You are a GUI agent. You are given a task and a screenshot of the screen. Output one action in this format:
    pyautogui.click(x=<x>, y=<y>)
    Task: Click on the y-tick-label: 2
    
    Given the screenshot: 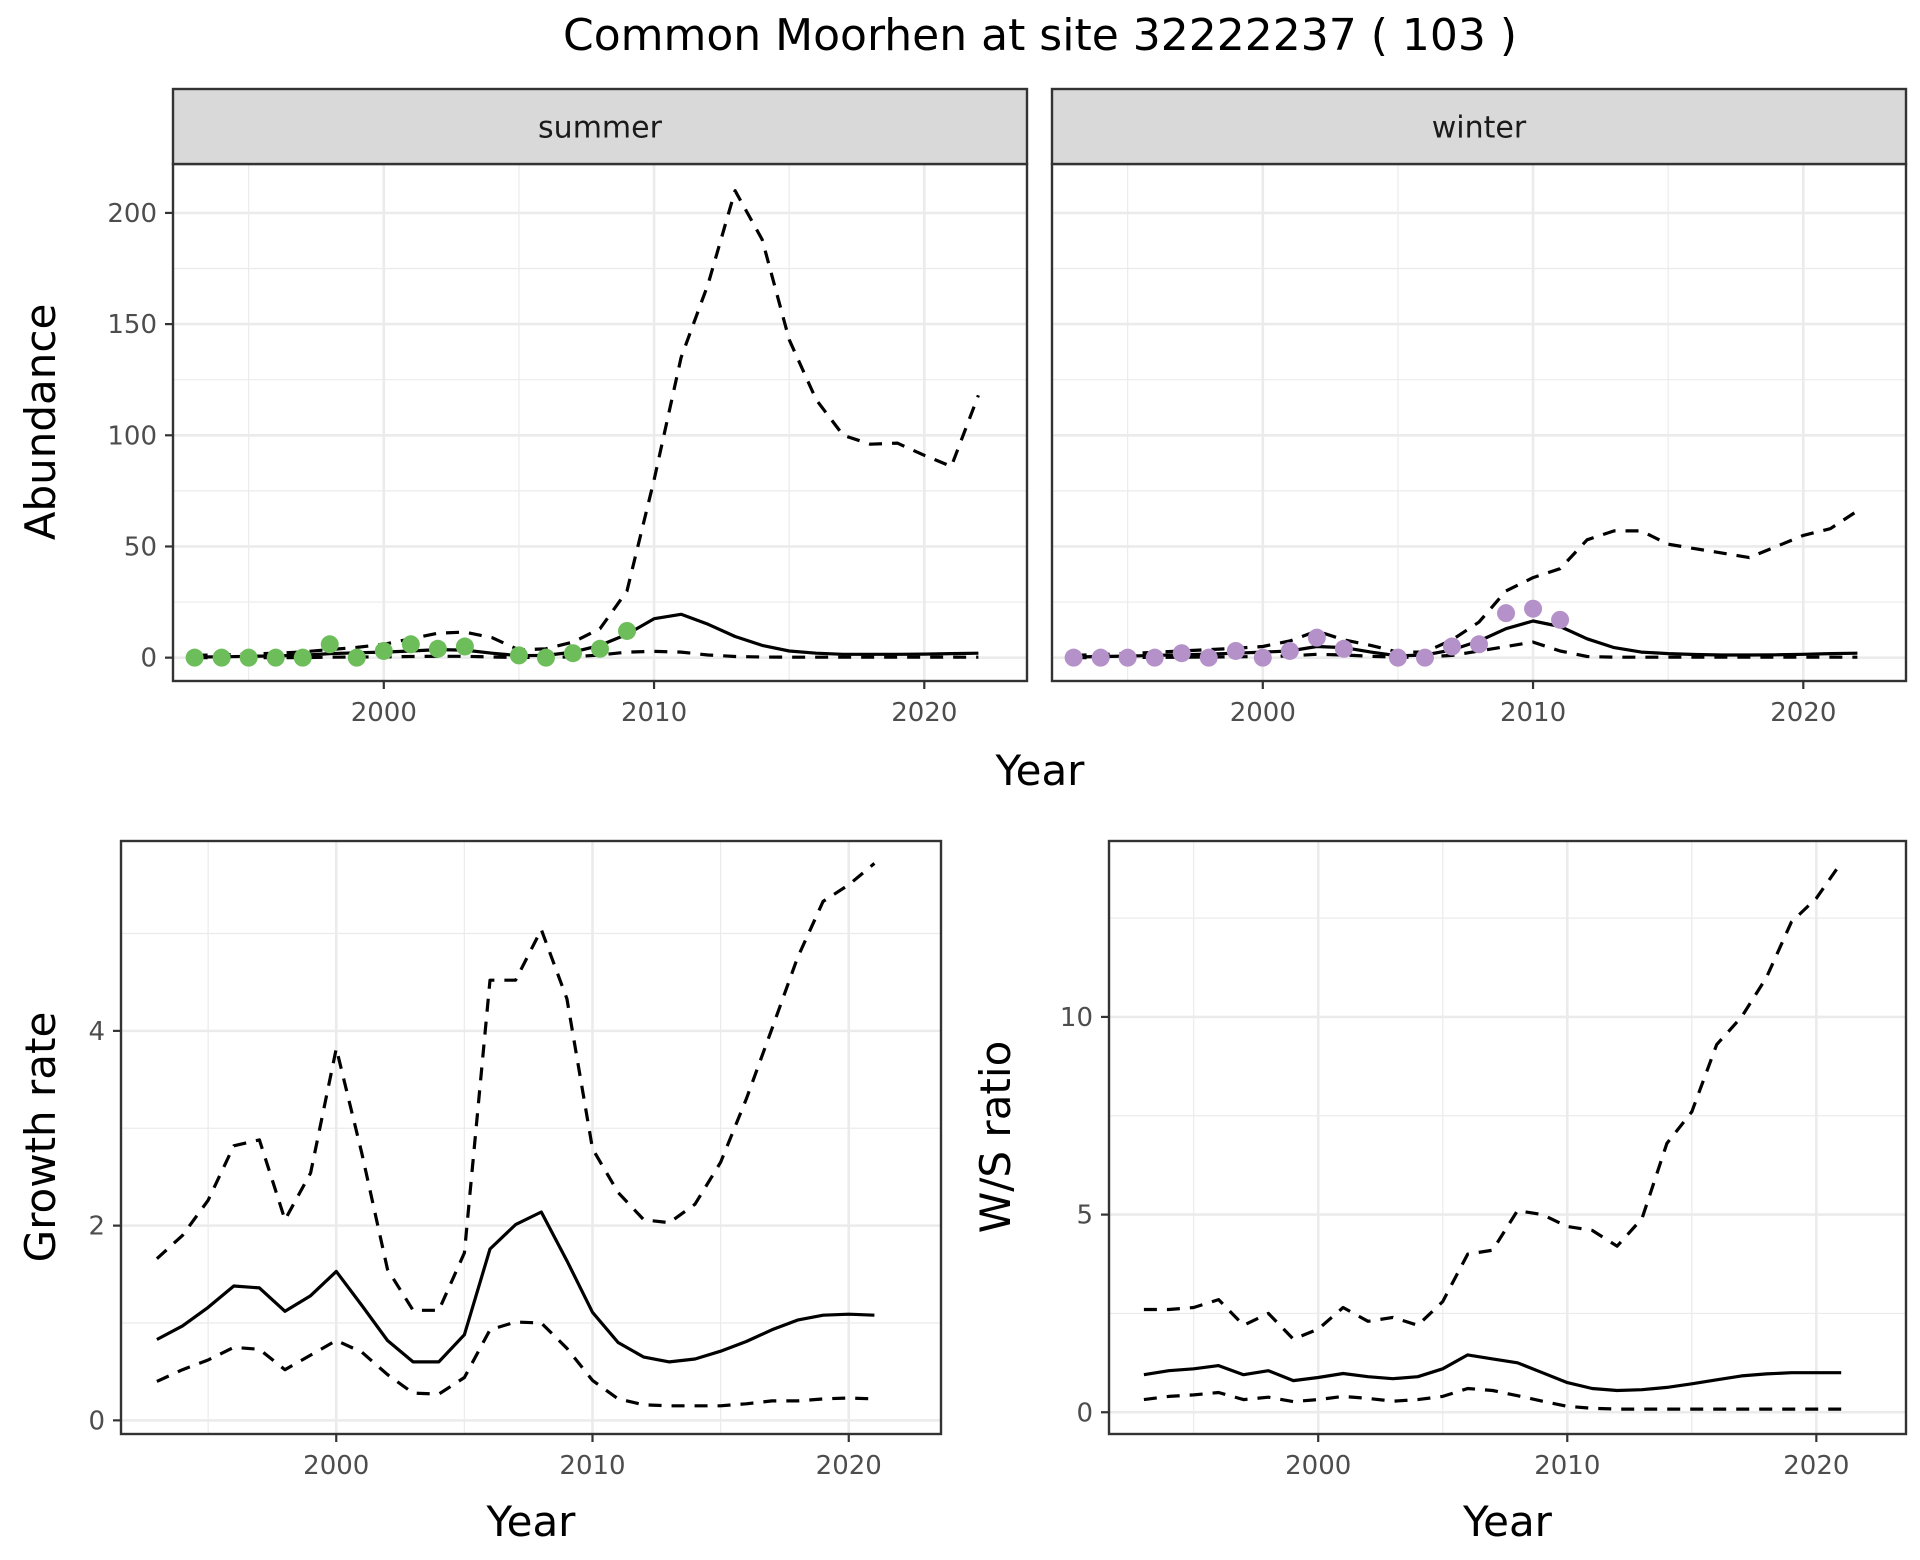 What is the action you would take?
    pyautogui.click(x=96, y=1227)
    